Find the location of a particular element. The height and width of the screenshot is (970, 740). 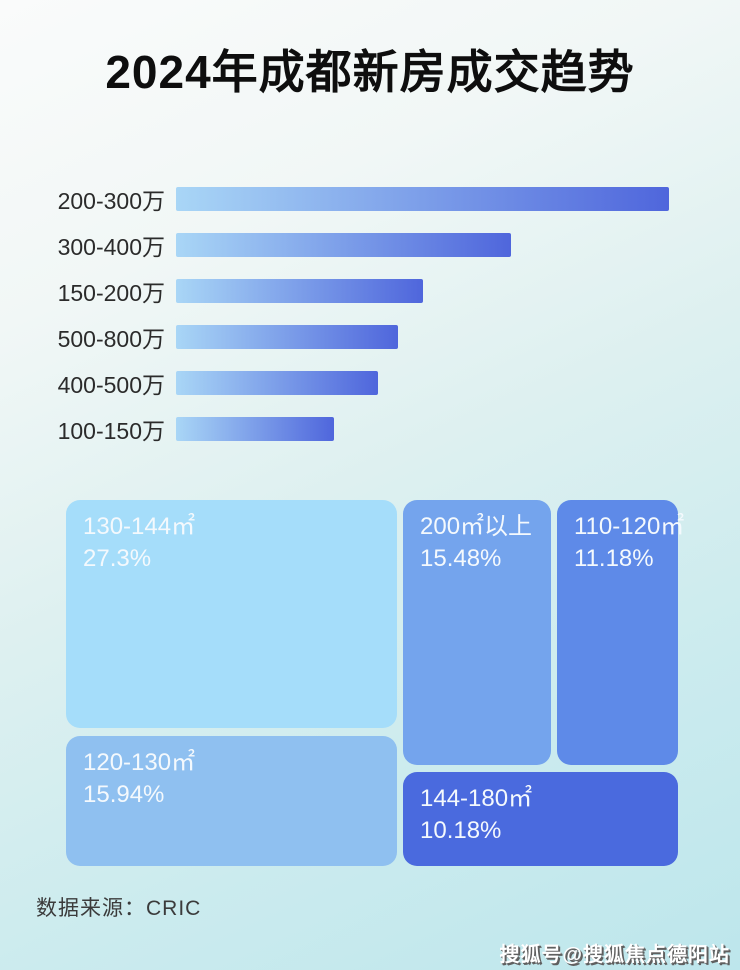

data-source-label: 数据来源：CRIC is located at coordinates (119, 908).